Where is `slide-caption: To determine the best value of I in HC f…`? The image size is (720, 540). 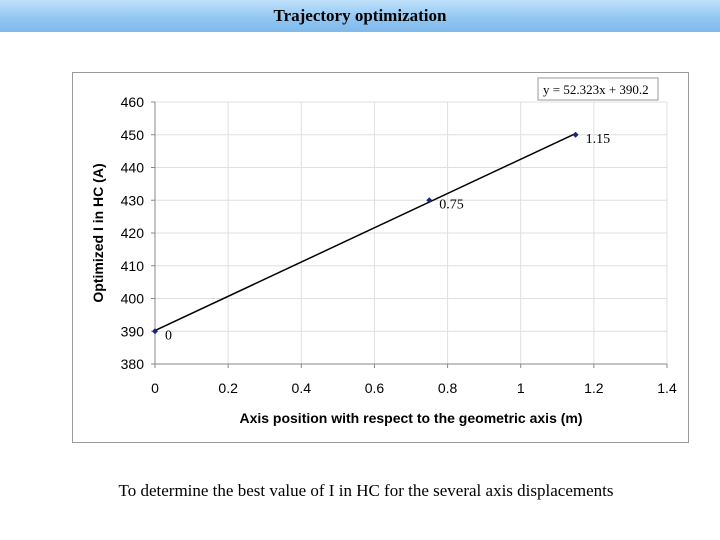 slide-caption: To determine the best value of I in HC f… is located at coordinates (366, 490).